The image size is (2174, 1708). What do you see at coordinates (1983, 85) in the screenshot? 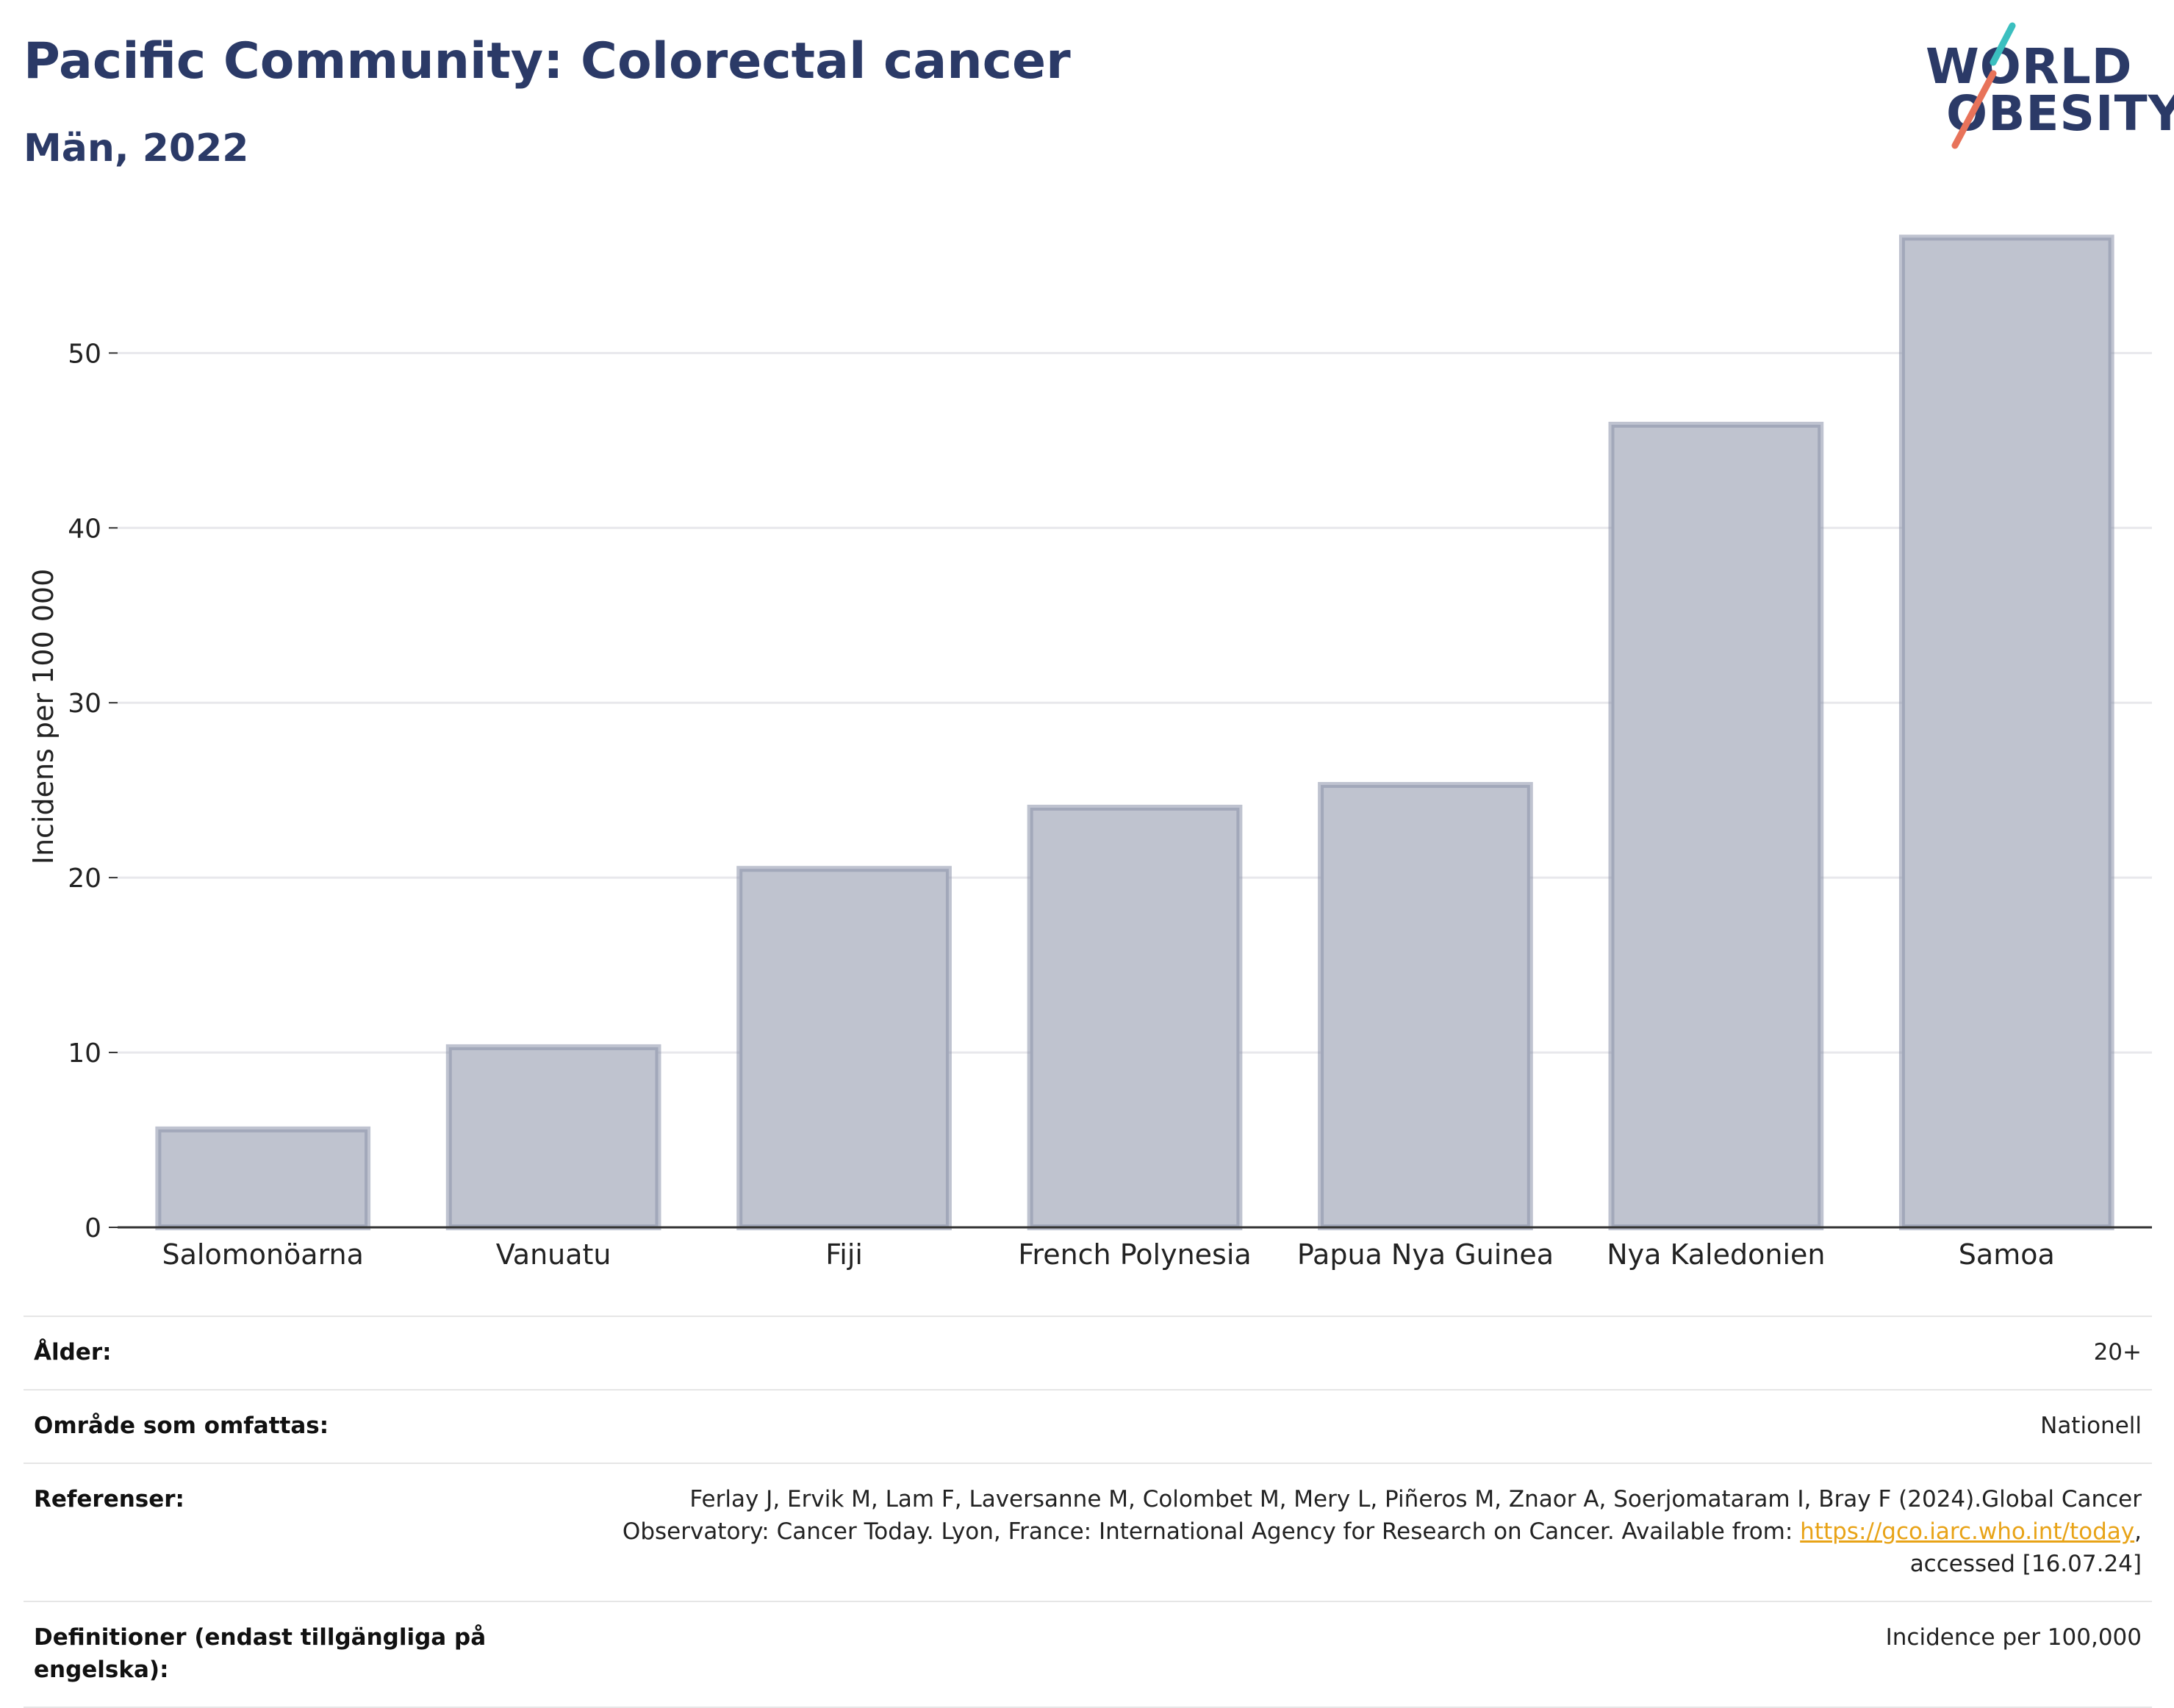
I see `logo-slash-icon` at bounding box center [1983, 85].